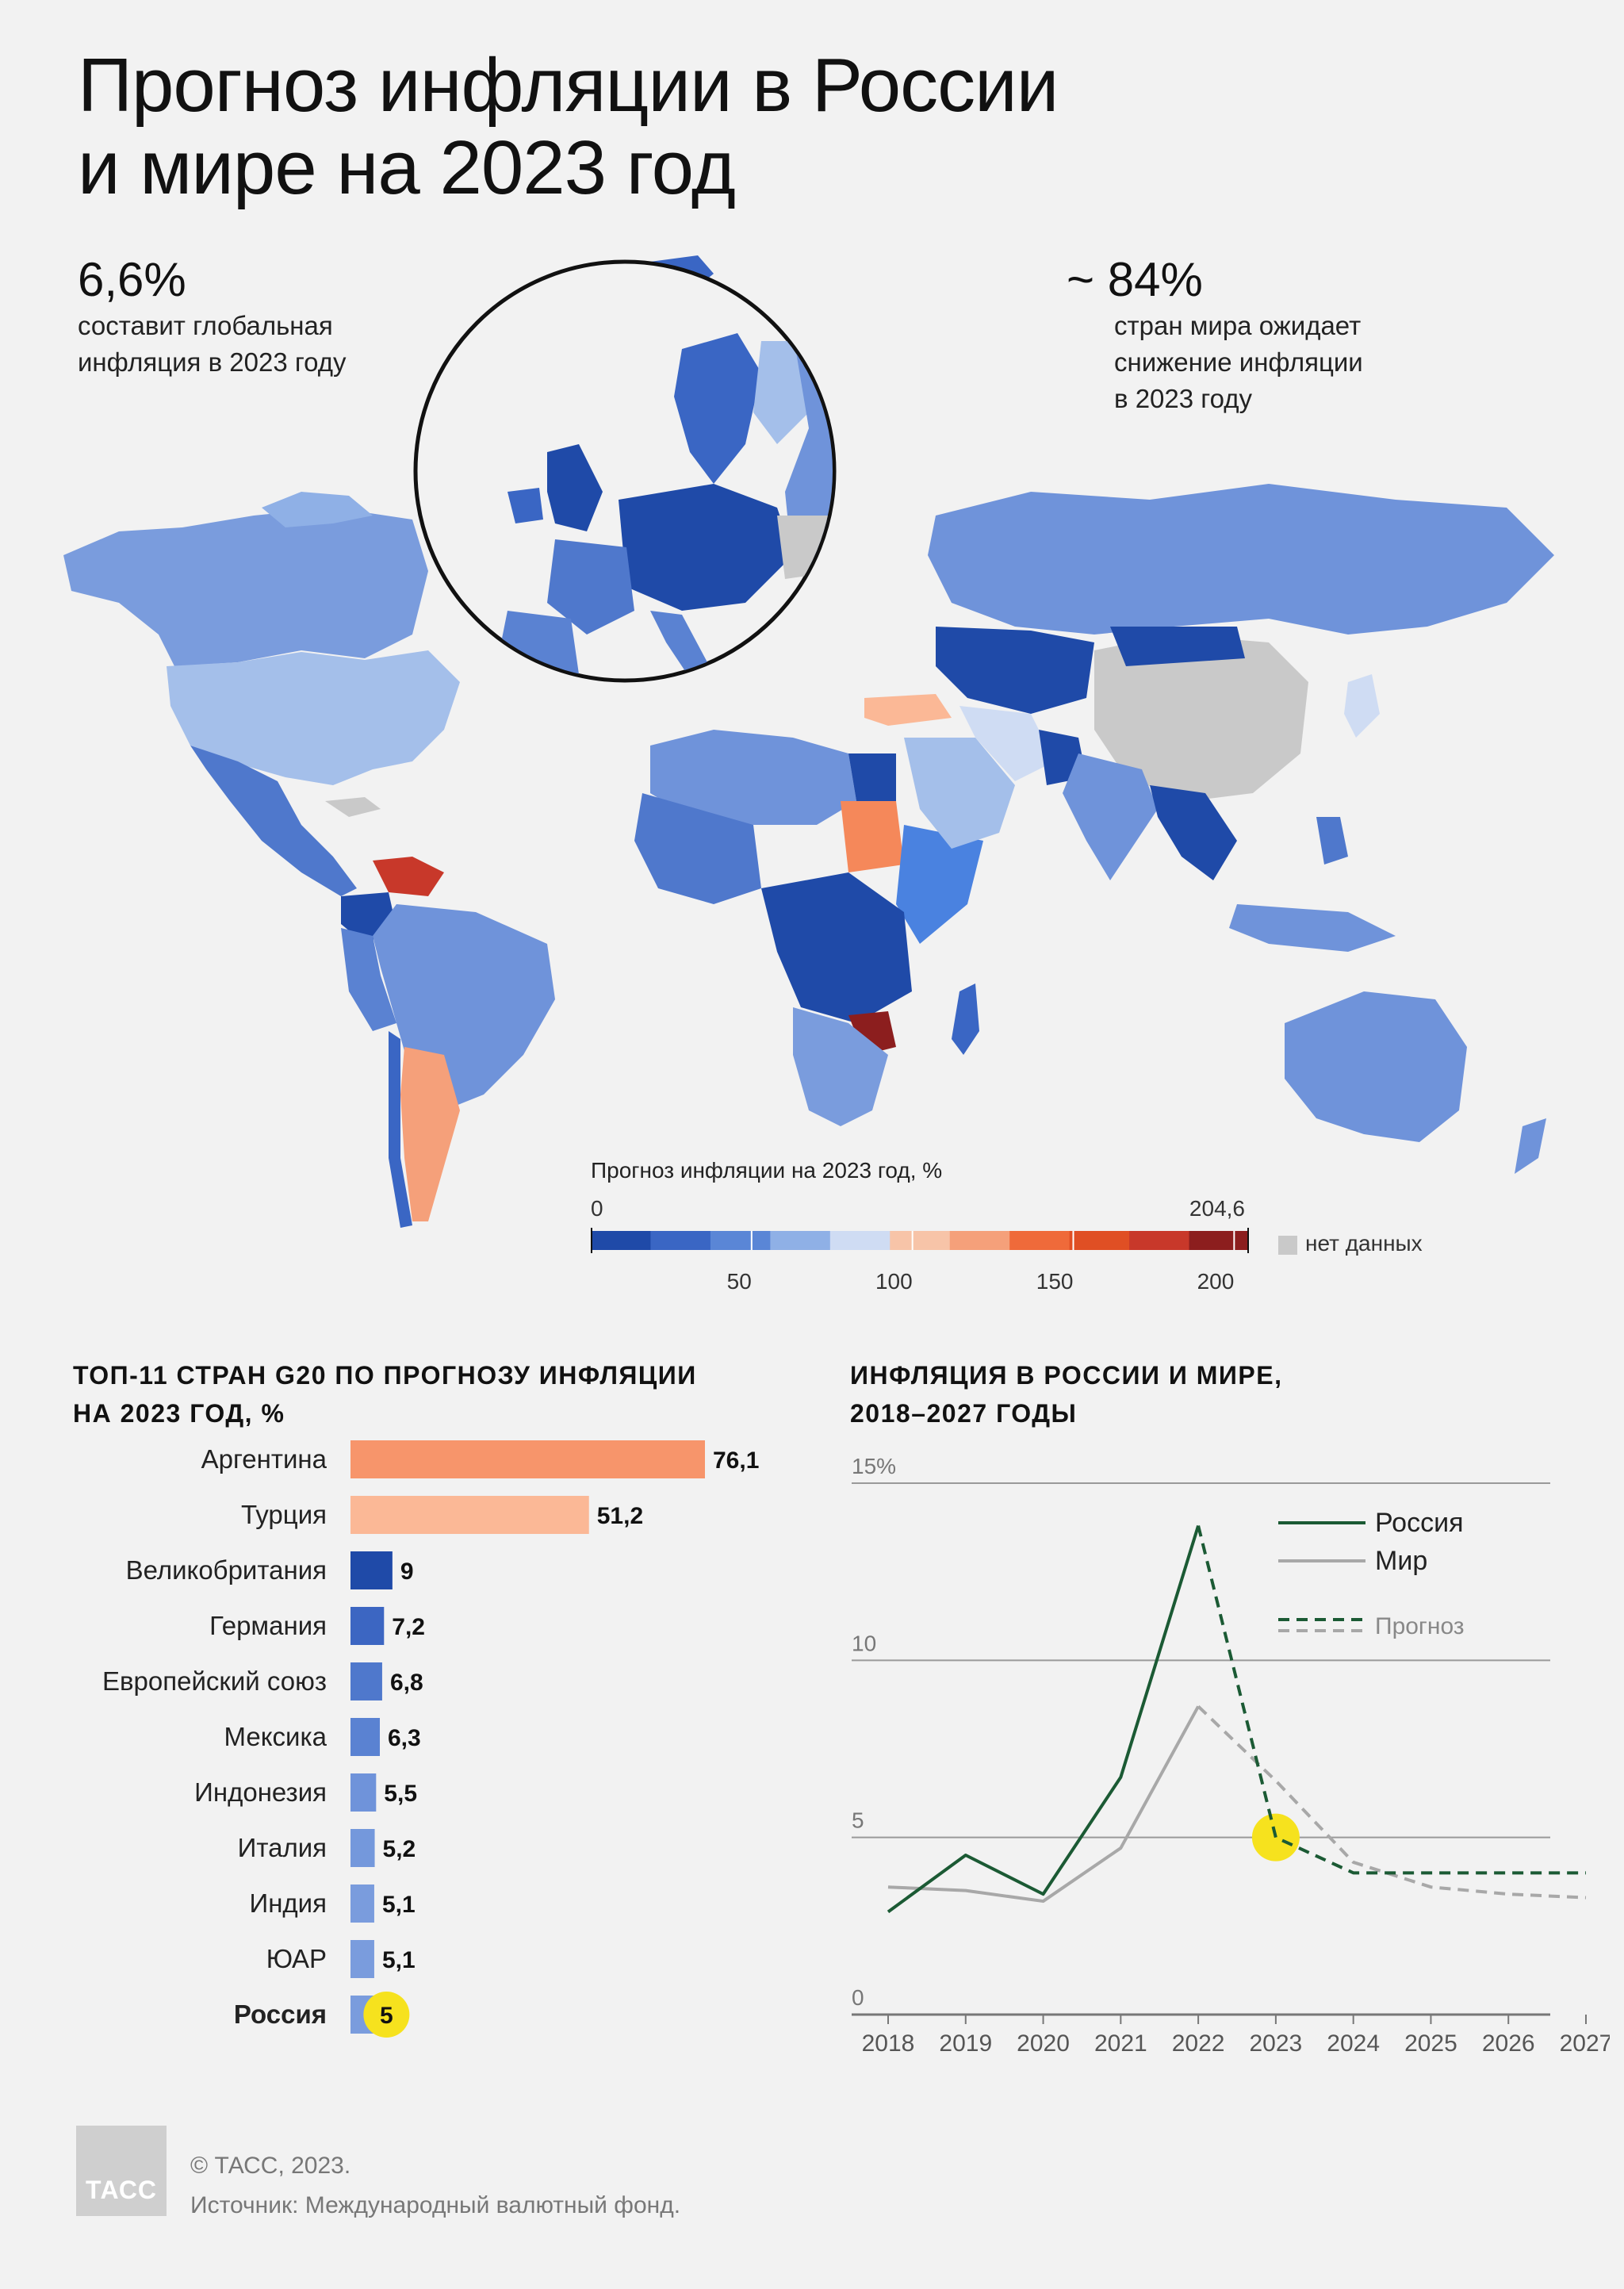  I want to click on x-tick-label: 2025, so click(1430, 2043).